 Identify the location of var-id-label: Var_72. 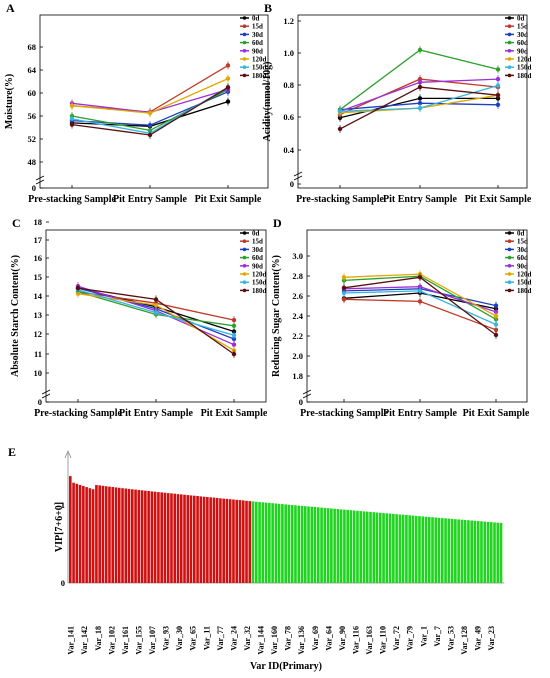
(396, 638).